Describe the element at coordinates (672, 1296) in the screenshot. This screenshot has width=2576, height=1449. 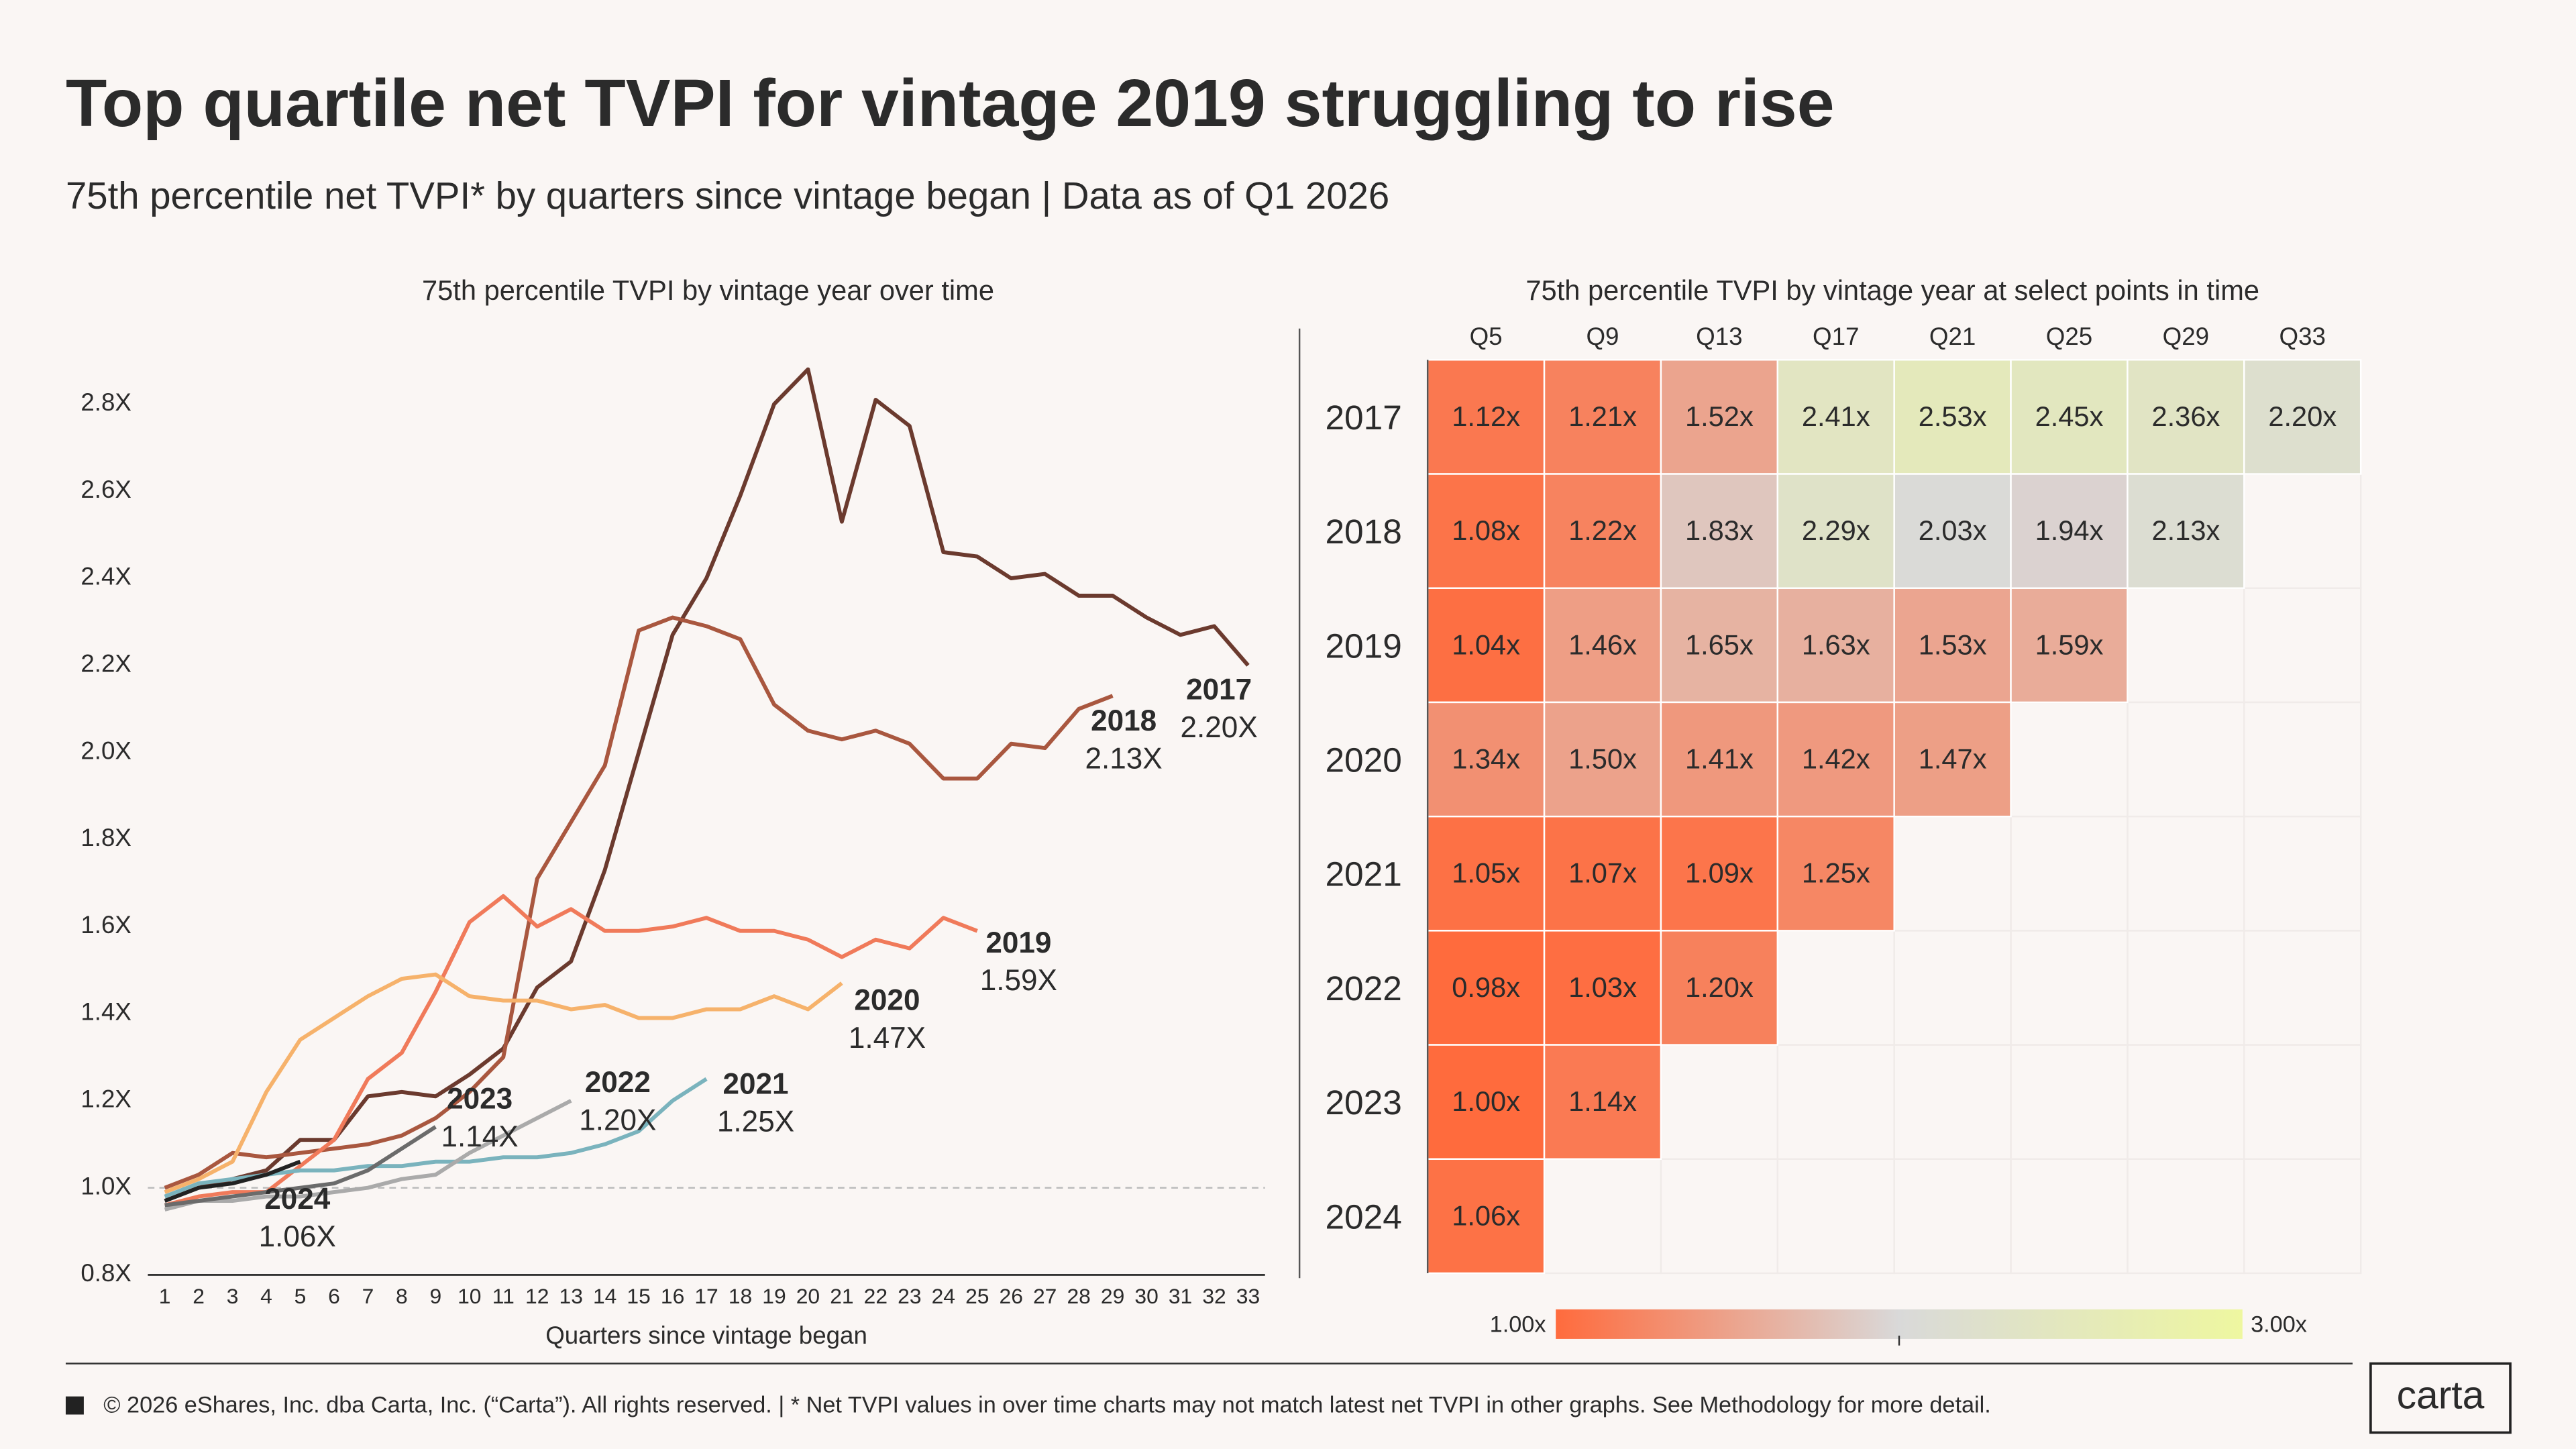
I see `x-tick-label: 16` at that location.